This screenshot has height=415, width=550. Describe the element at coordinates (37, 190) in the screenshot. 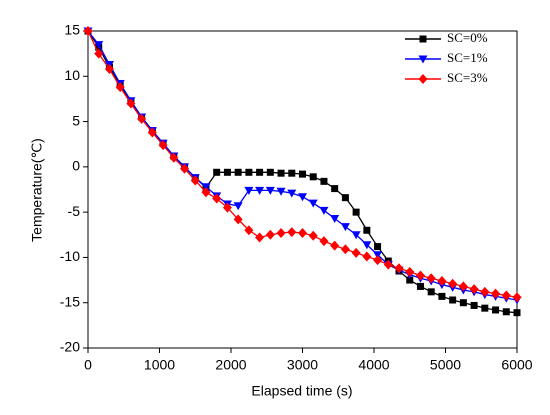

I see `y-axis-label: Temperature(℃)` at that location.